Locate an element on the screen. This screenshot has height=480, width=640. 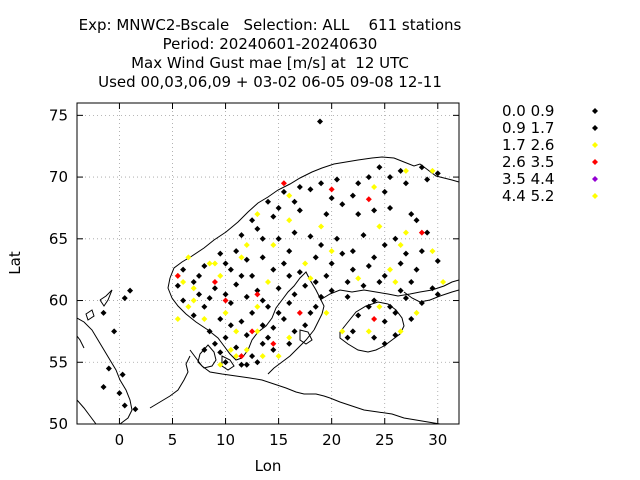
x-tick-label: 0 is located at coordinates (120, 440).